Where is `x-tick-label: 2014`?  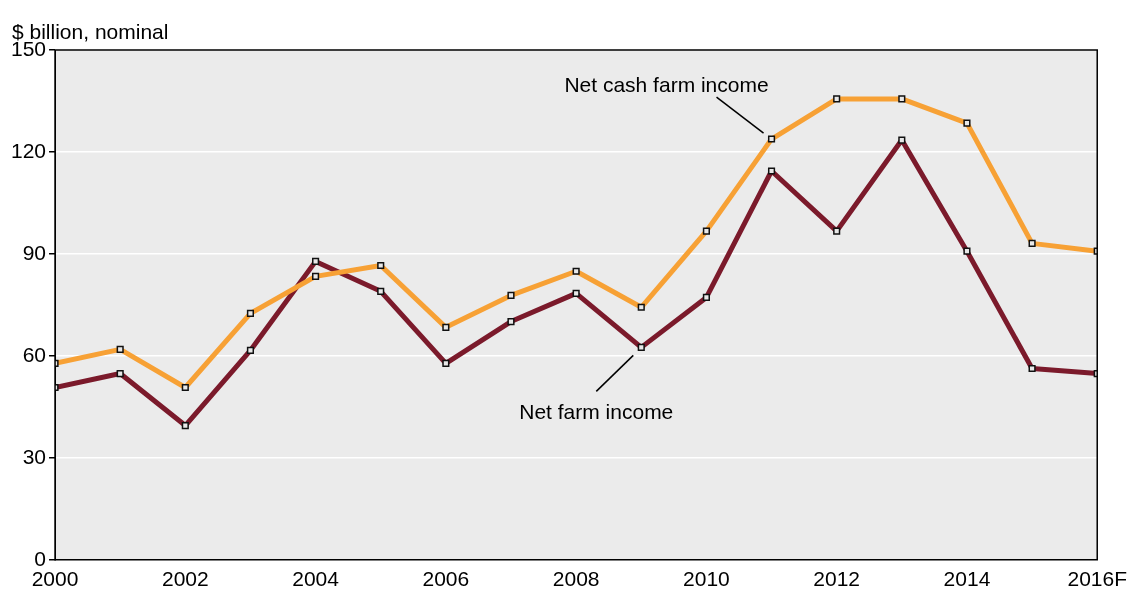
x-tick-label: 2014 is located at coordinates (967, 579).